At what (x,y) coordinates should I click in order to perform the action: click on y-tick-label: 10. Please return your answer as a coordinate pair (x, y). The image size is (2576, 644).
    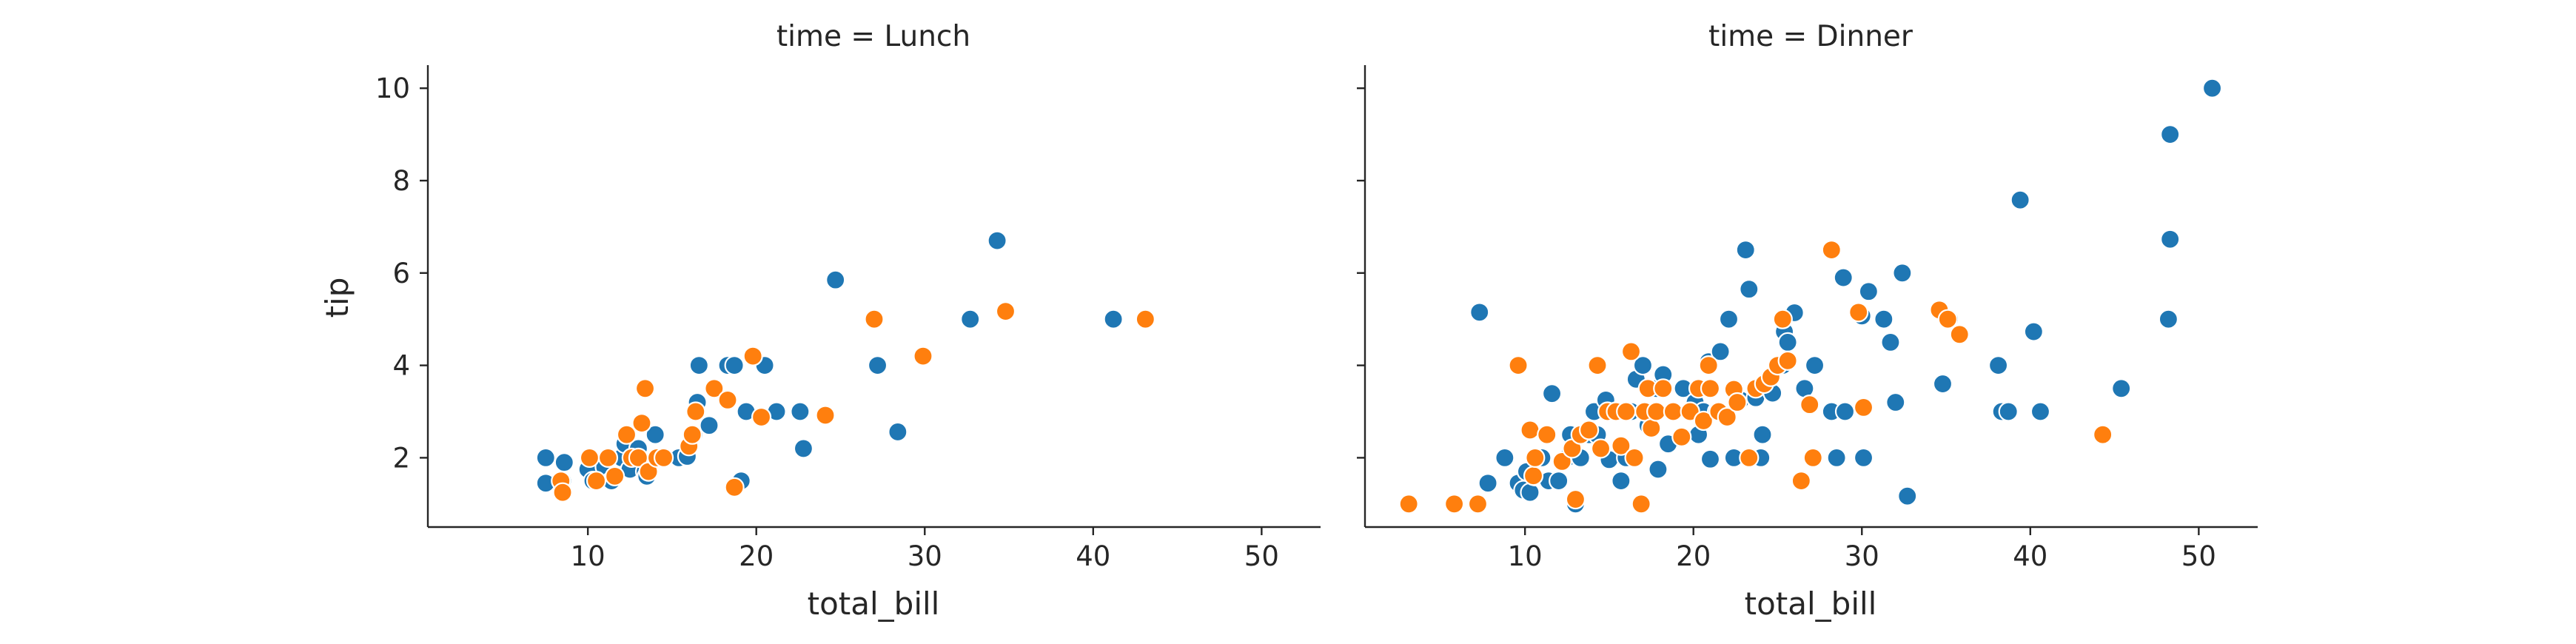
    Looking at the image, I should click on (392, 88).